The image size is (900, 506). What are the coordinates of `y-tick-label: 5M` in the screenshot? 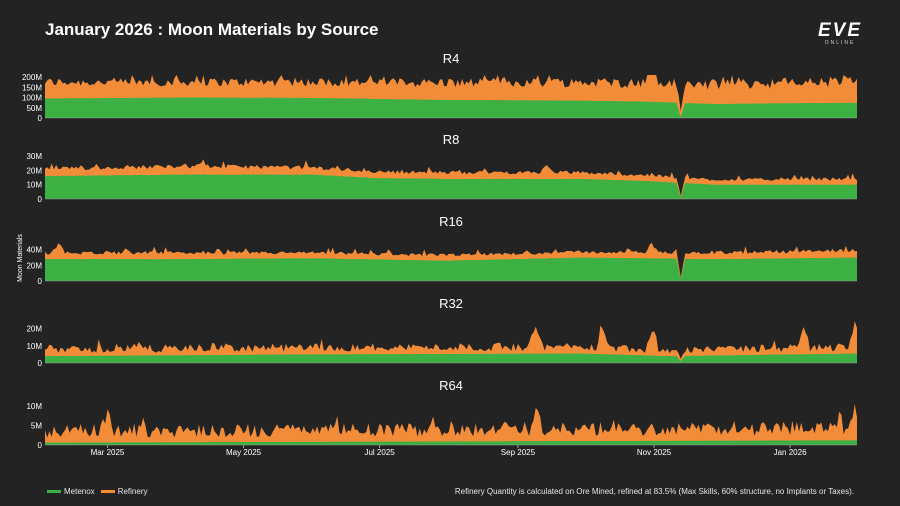 It's located at (36, 425).